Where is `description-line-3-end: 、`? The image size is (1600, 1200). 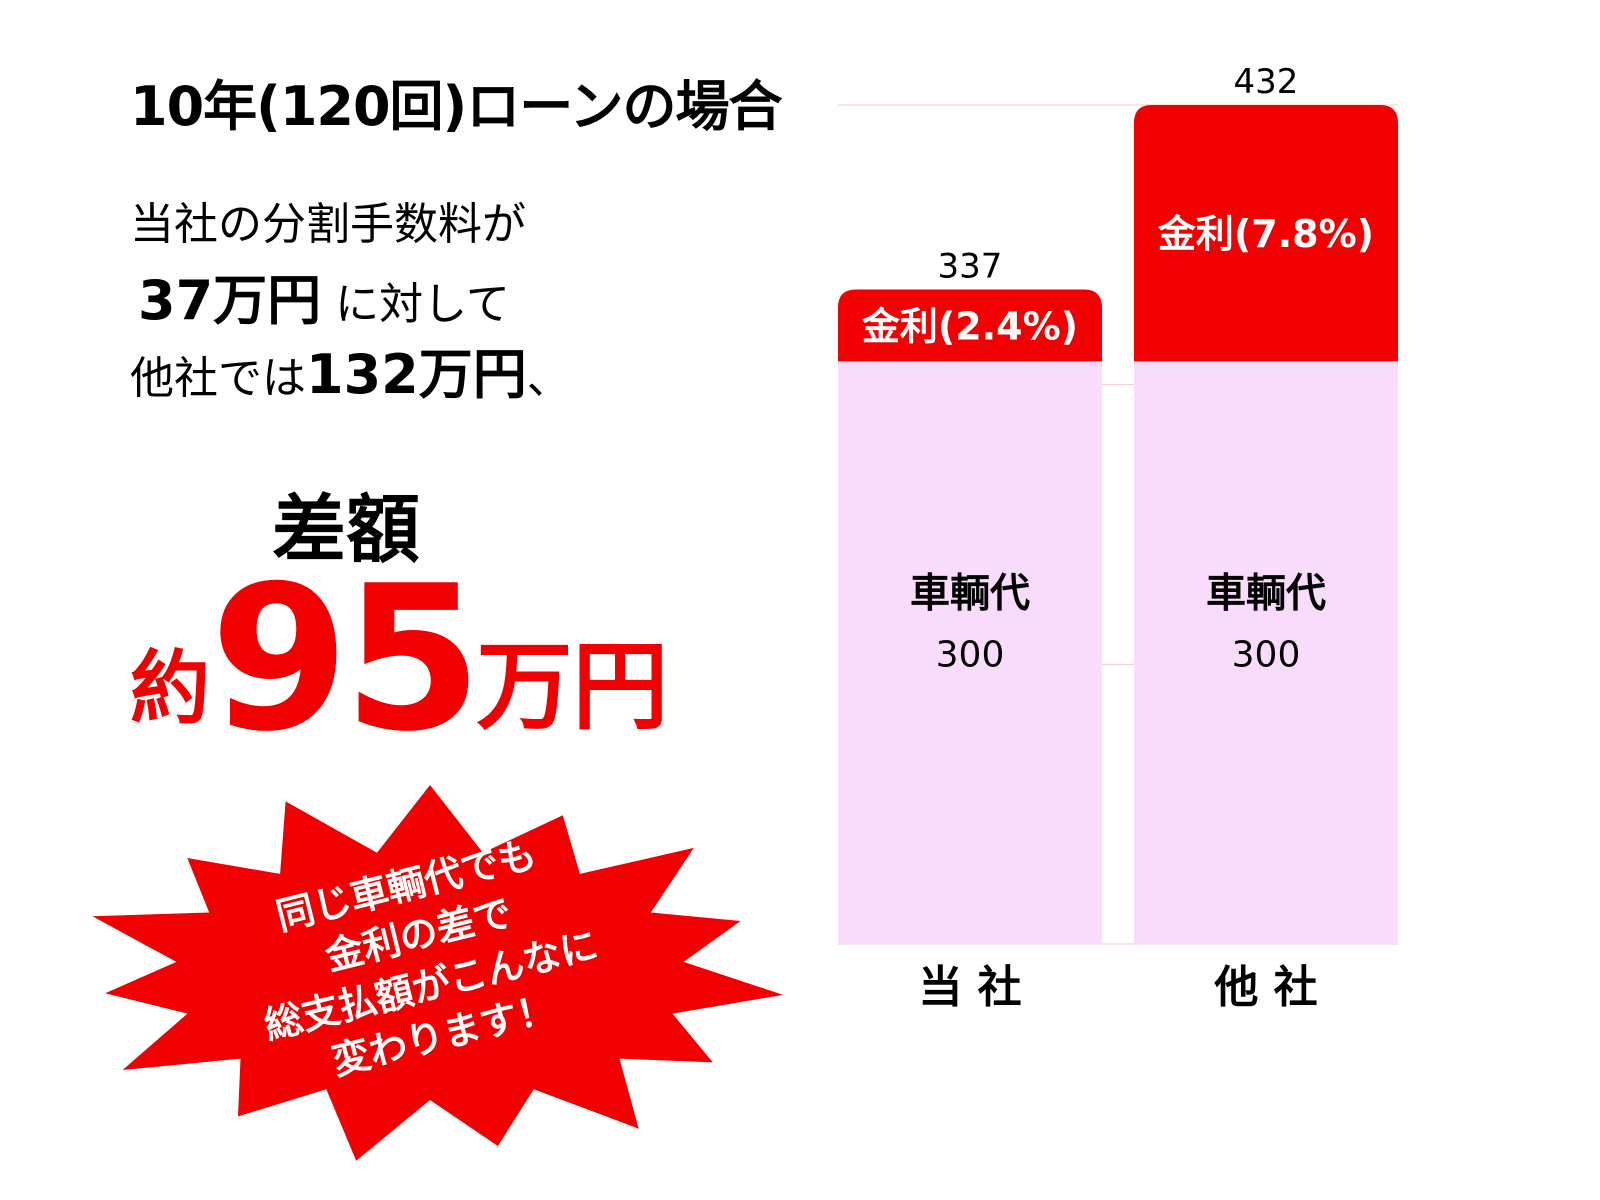 description-line-3-end: 、 is located at coordinates (548, 378).